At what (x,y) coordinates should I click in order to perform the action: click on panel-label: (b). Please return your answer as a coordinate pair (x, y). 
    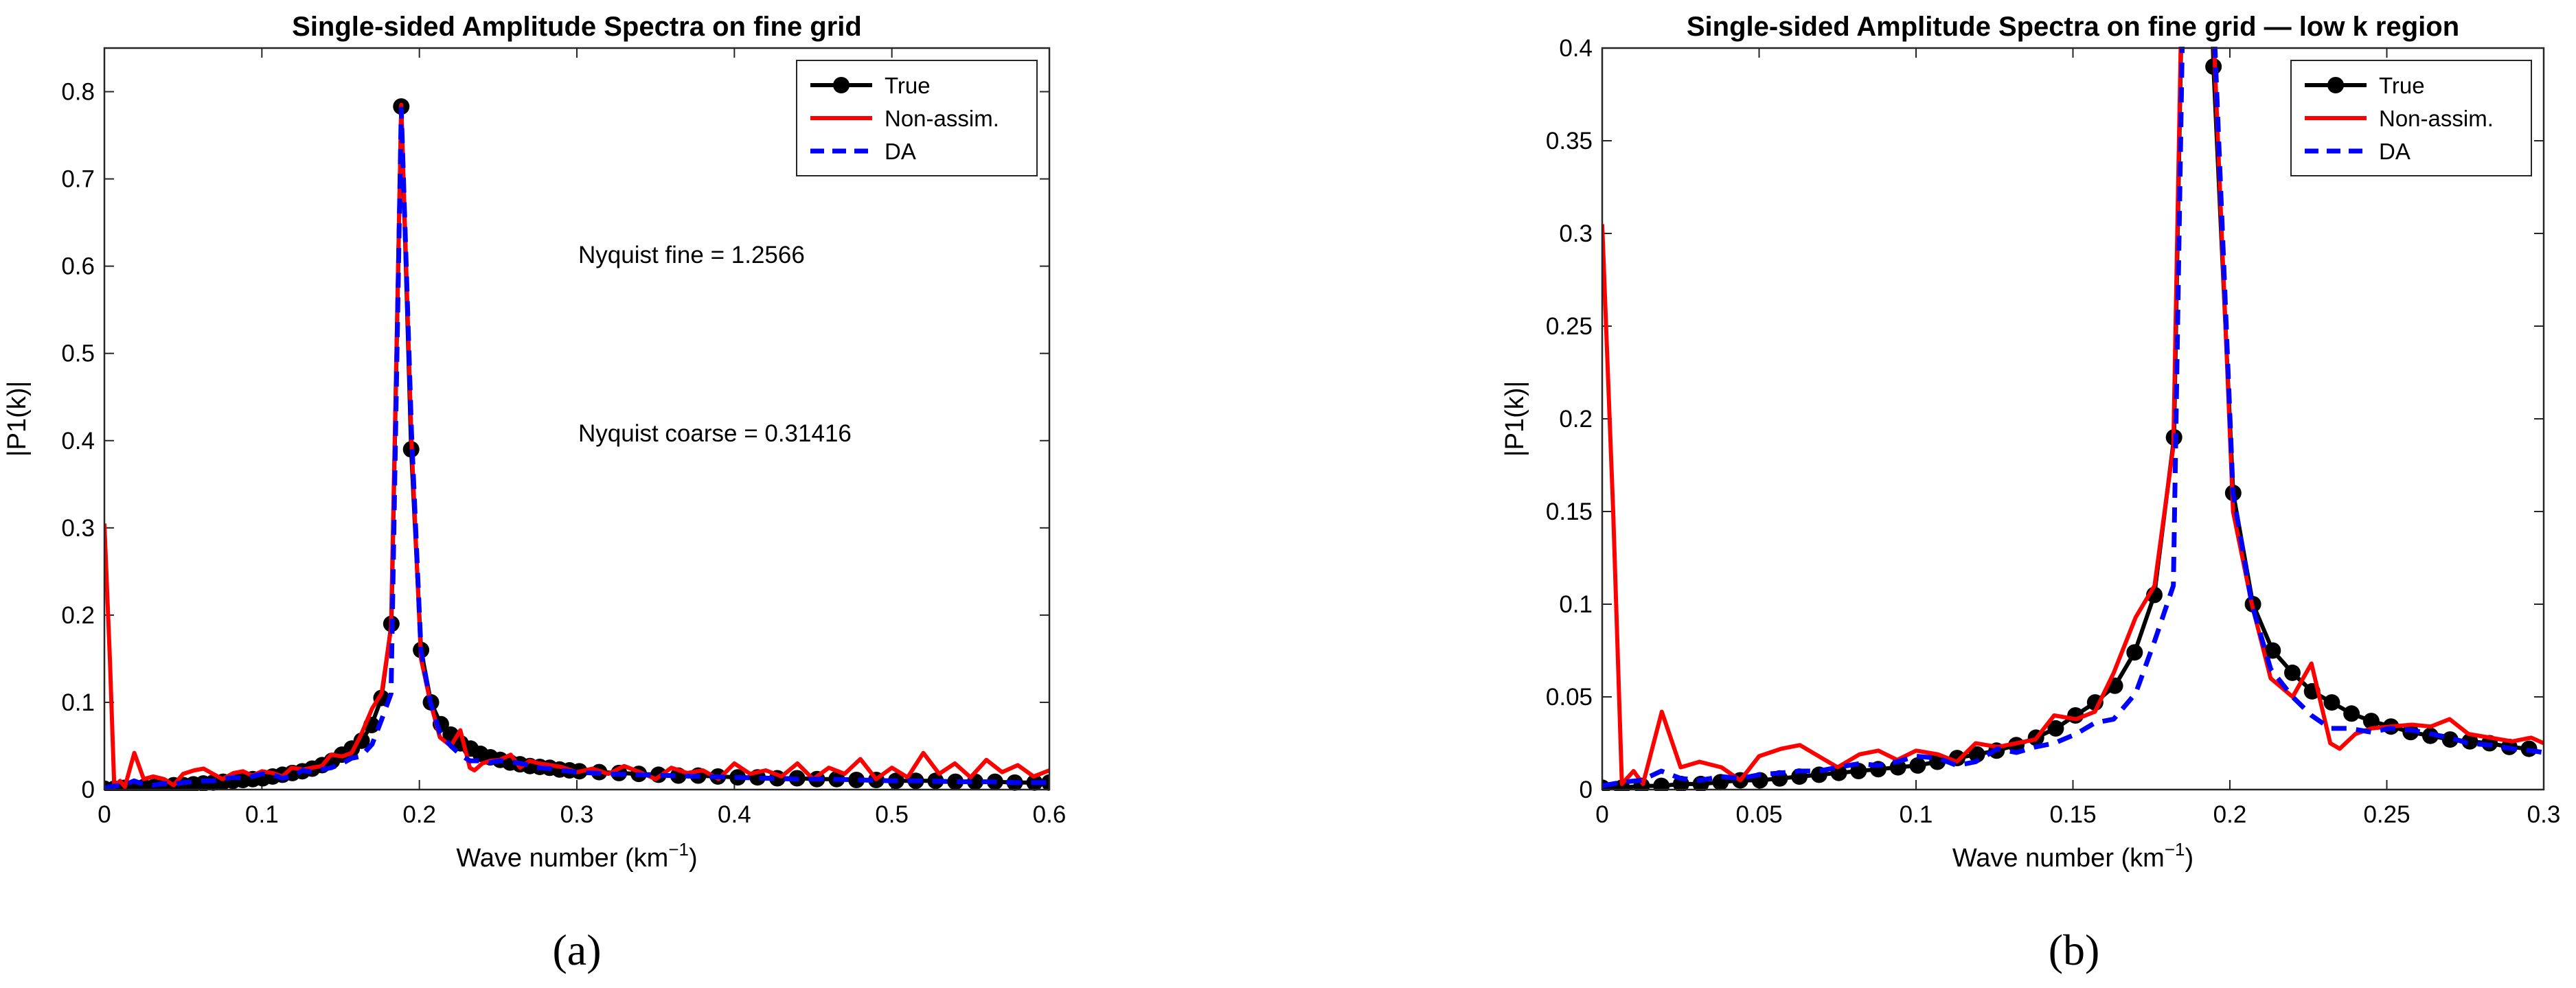
    Looking at the image, I should click on (2074, 950).